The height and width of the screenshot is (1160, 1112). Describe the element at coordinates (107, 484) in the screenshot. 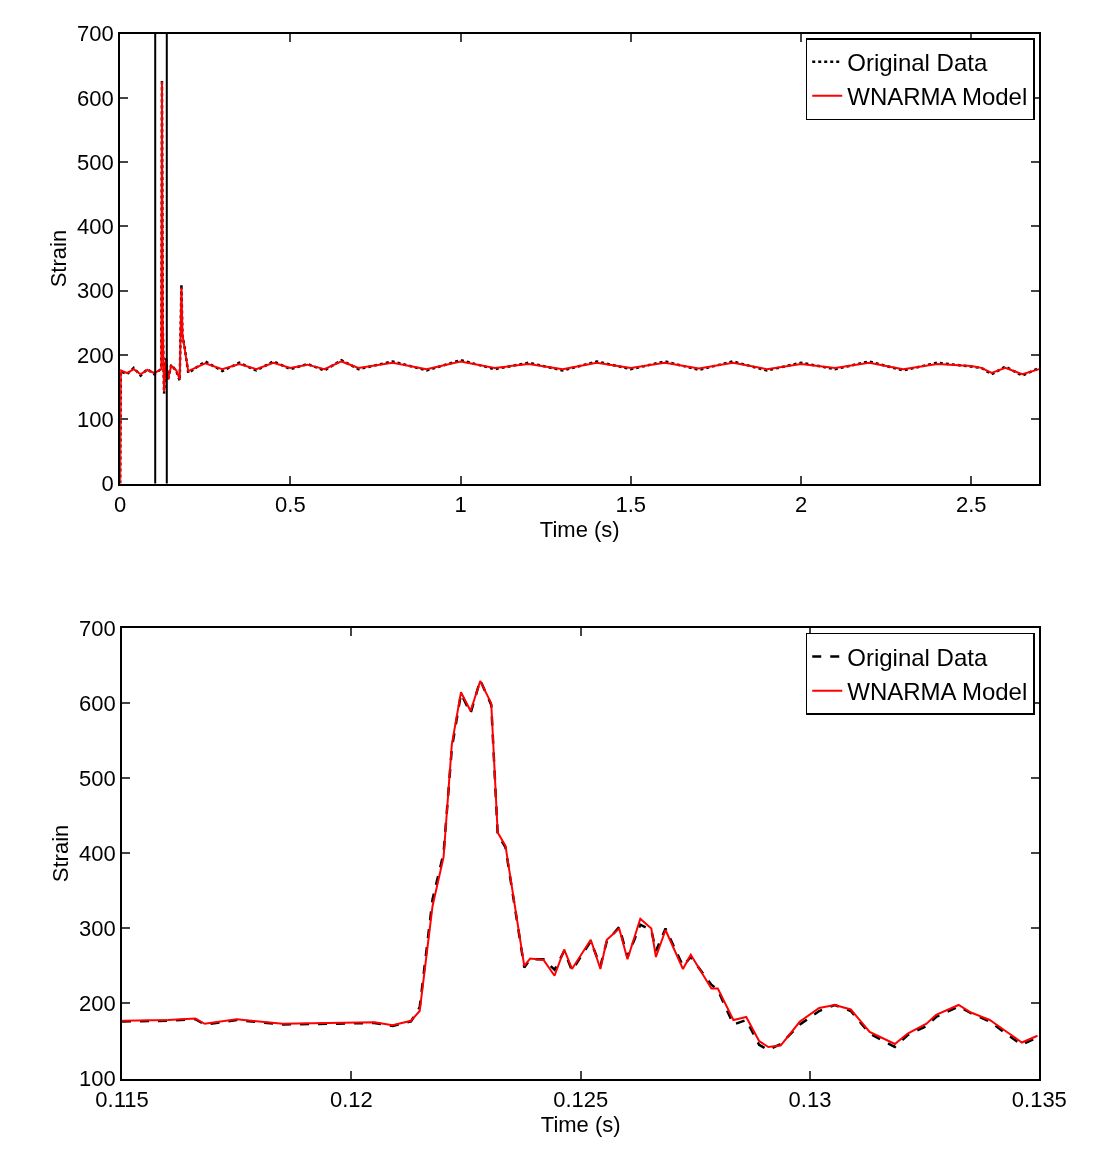

I see `y-tick-label: 0` at that location.